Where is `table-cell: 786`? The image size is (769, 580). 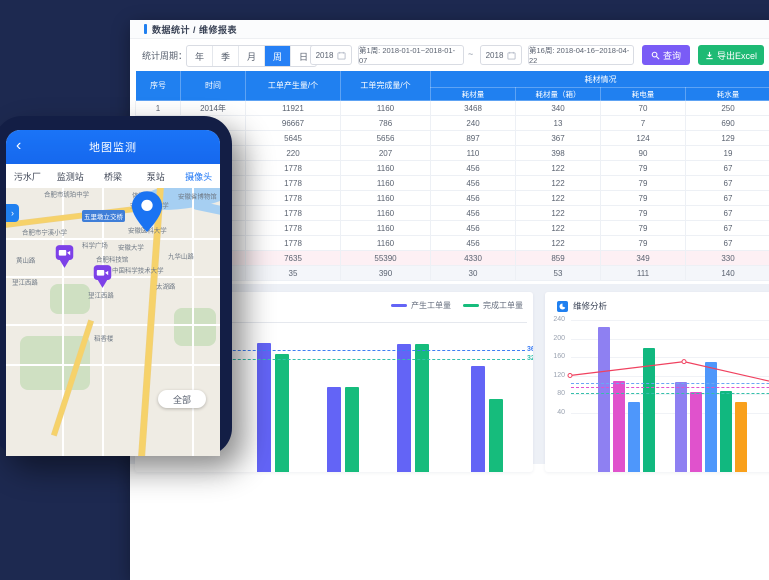
table-cell: 786 is located at coordinates (386, 123).